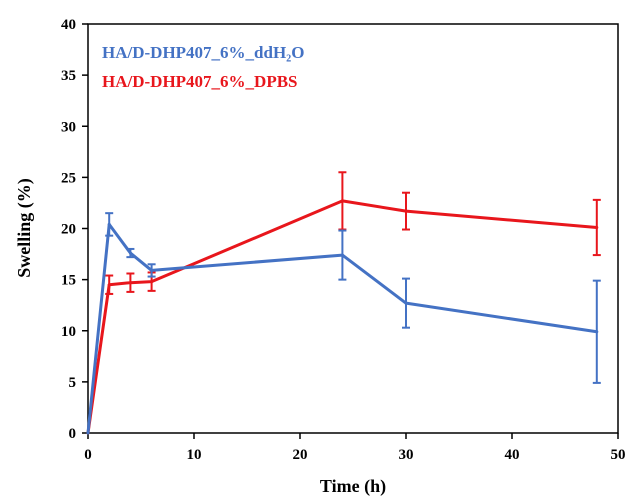  Describe the element at coordinates (406, 455) in the screenshot. I see `x-tick-label: 30` at that location.